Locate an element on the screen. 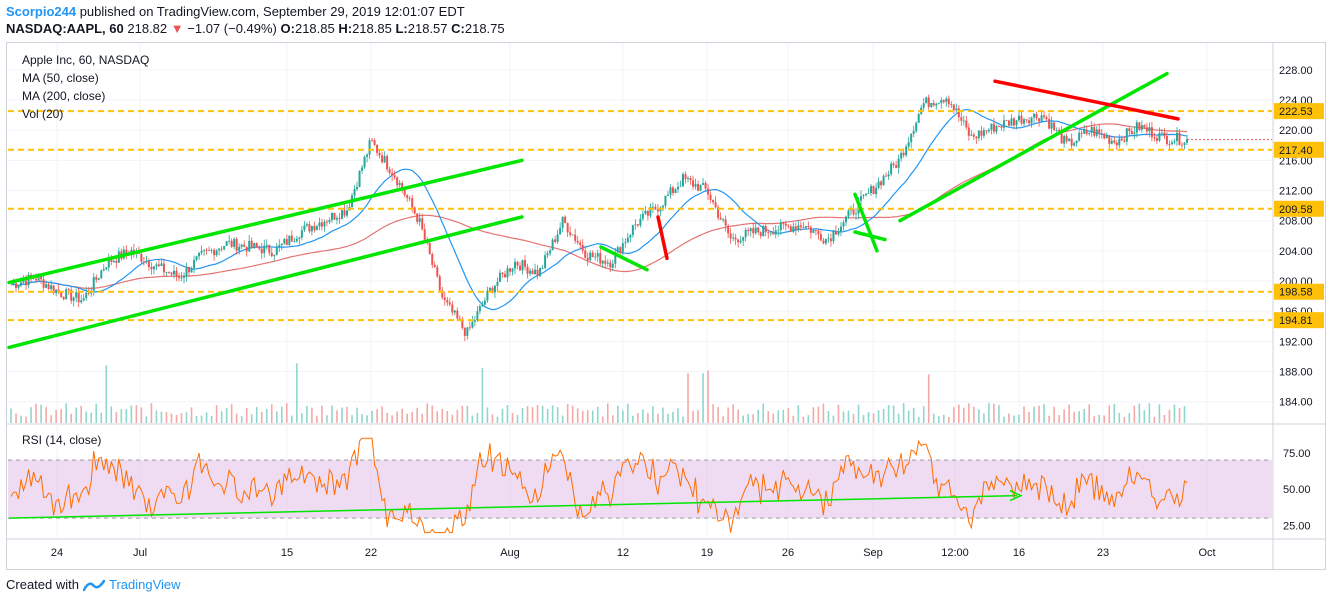 Image resolution: width=1330 pixels, height=603 pixels. symbol: NASDAQ:AAPL, 60 is located at coordinates (65, 28).